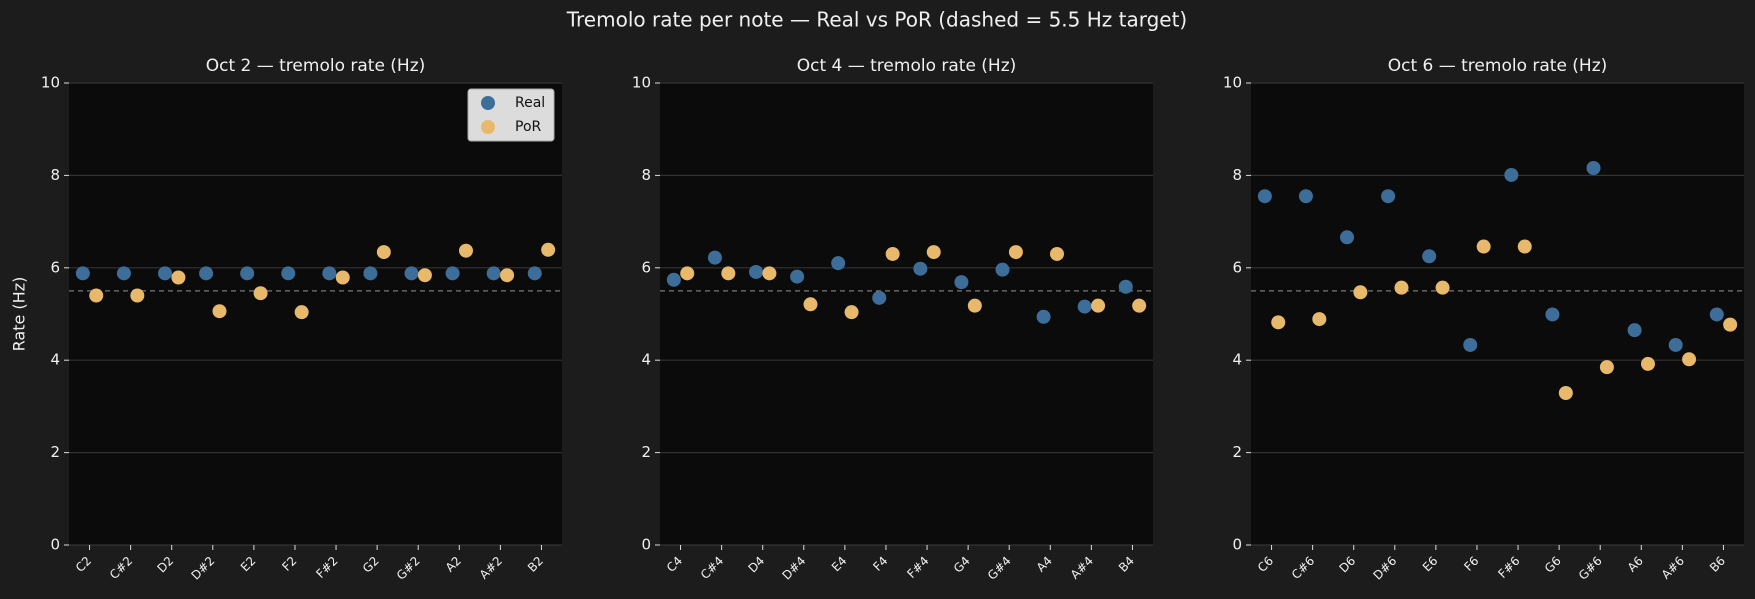 The width and height of the screenshot is (1755, 599). What do you see at coordinates (907, 66) in the screenshot?
I see `subplot-title: Oct 4 — tremolo rate (Hz)` at bounding box center [907, 66].